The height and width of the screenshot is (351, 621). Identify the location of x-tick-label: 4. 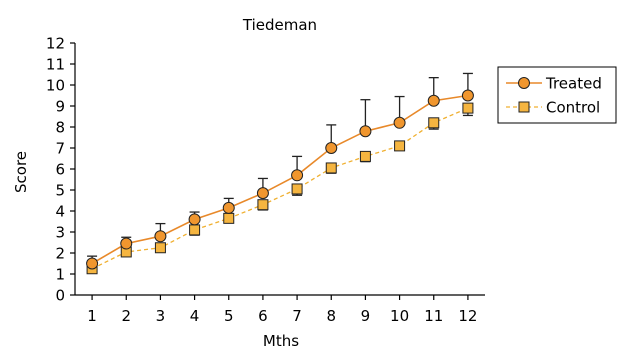
(195, 316).